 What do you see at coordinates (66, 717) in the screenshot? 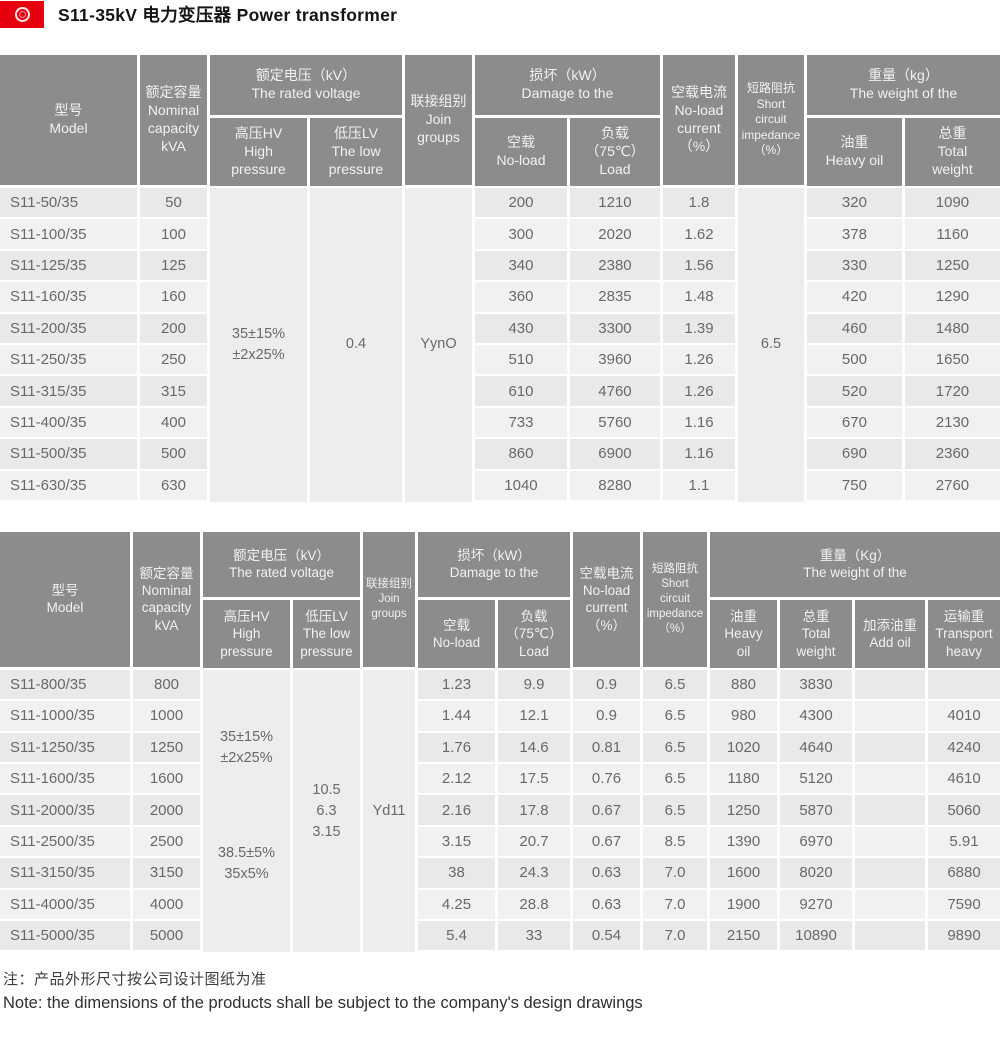
I see `cell-model: S11-1000/35` at bounding box center [66, 717].